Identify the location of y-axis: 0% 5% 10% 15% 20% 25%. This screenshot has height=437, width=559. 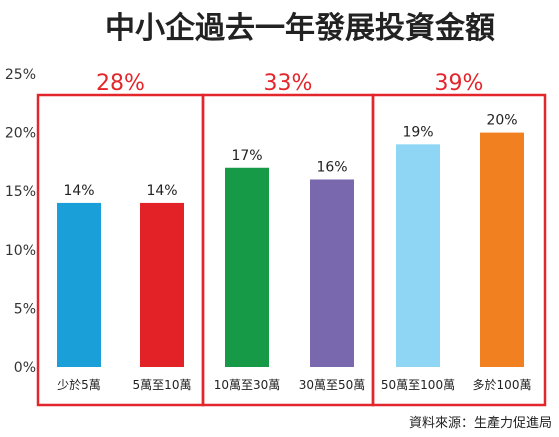
(20, 221).